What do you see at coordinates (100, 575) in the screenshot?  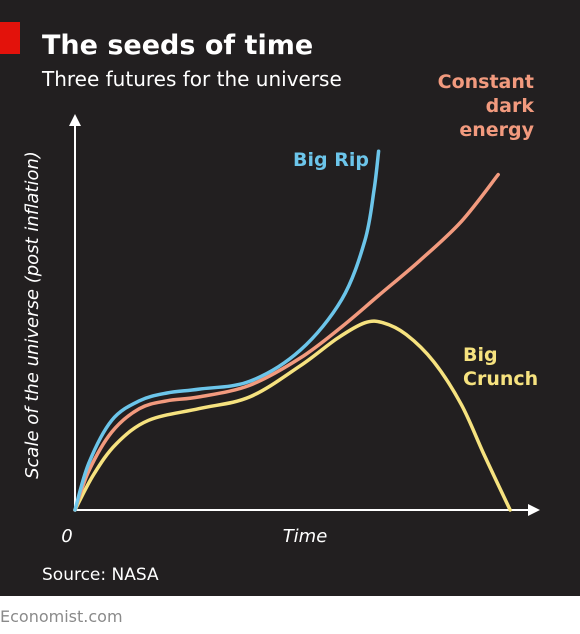 I see `source: Source: NASA` at bounding box center [100, 575].